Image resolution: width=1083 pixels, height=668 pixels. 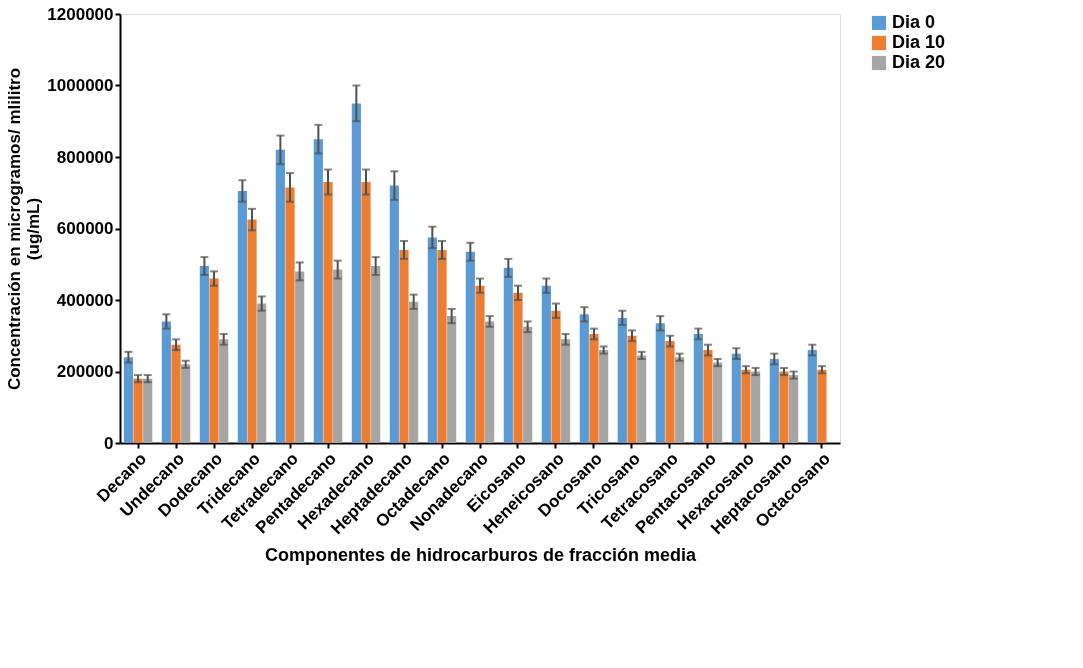 What do you see at coordinates (914, 22) in the screenshot?
I see `legend-label: Dia 0` at bounding box center [914, 22].